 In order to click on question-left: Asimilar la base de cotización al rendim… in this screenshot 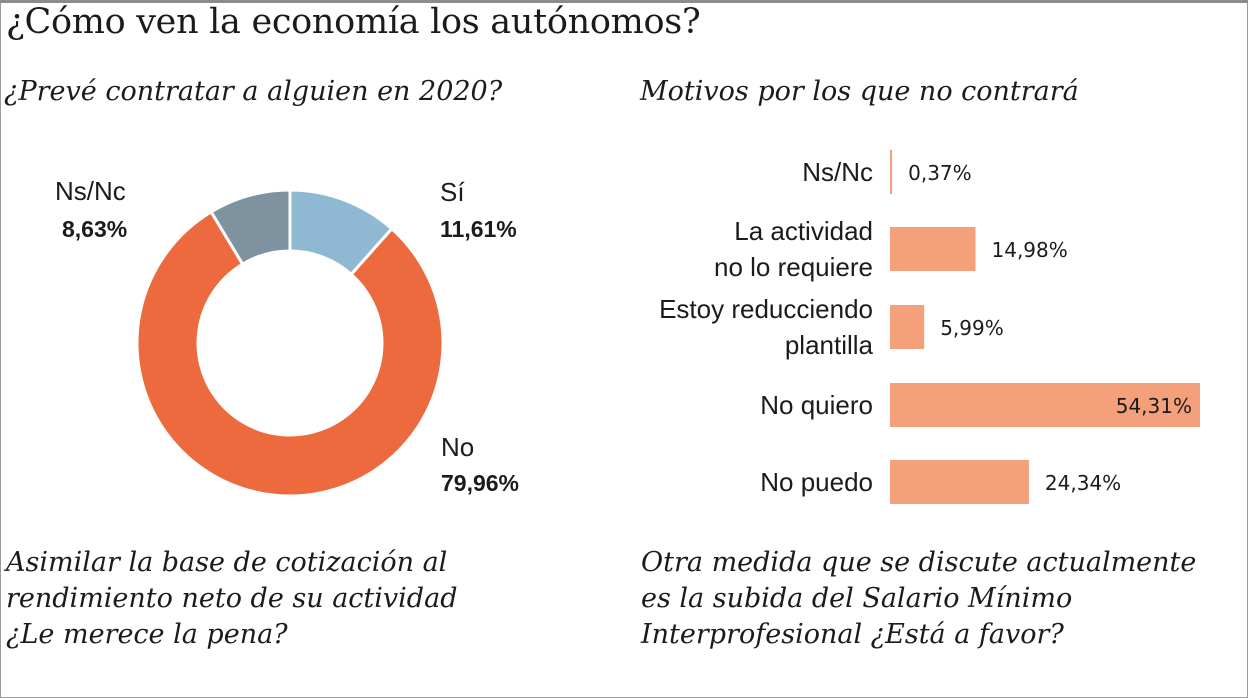, I will do `click(232, 598)`.